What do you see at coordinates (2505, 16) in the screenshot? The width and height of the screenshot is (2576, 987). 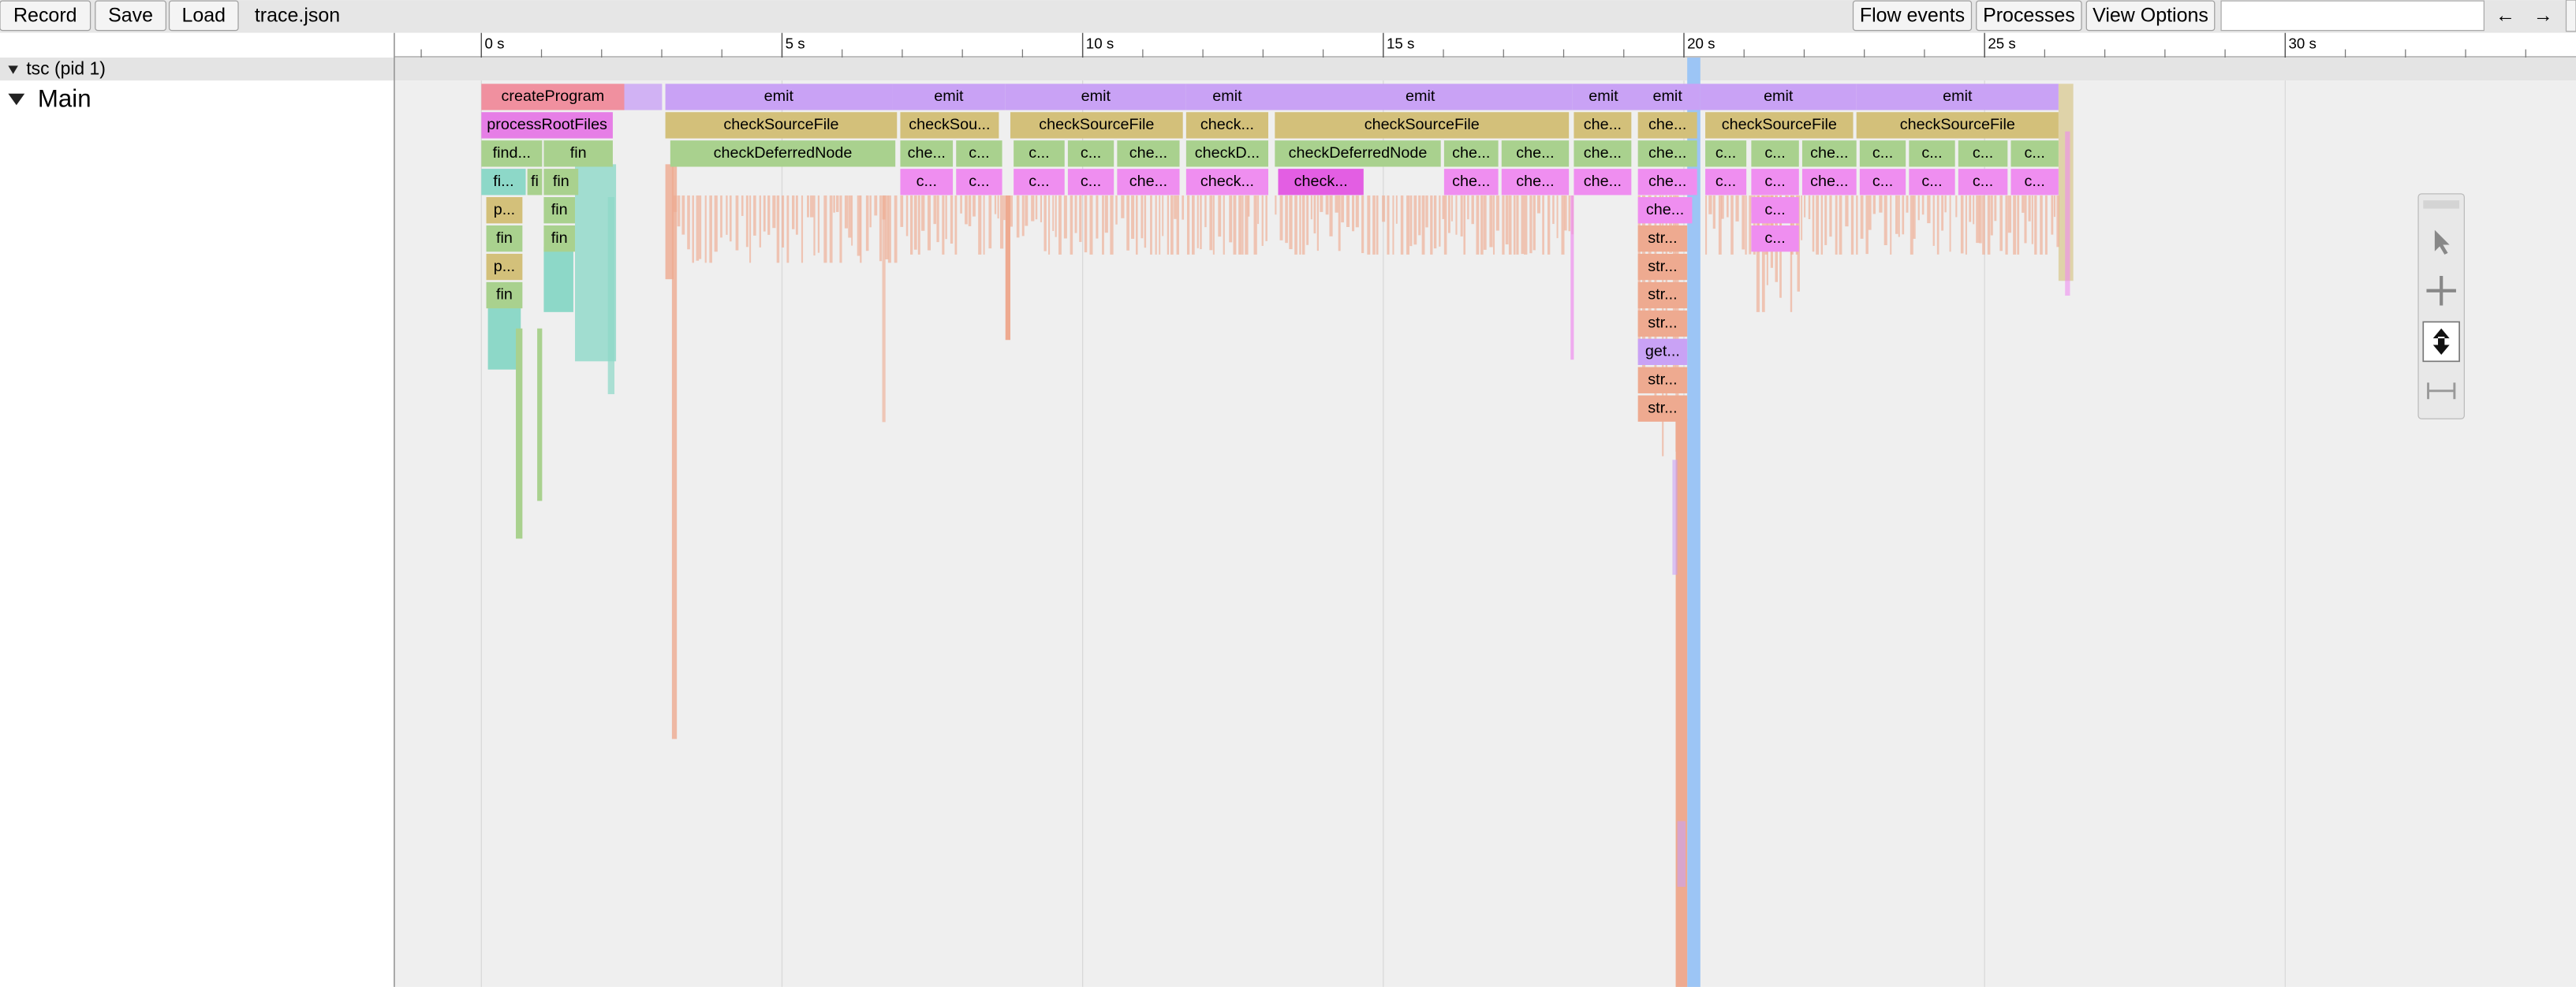 I see `nav-arrow: ←` at bounding box center [2505, 16].